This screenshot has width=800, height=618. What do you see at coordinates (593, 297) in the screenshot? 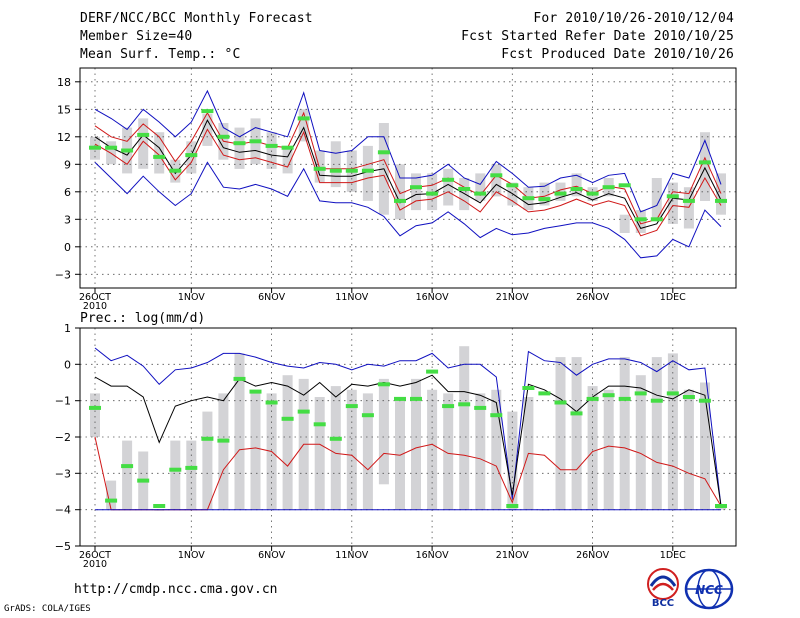
I see `temp-x-tick-label: 26NOV` at bounding box center [593, 297].